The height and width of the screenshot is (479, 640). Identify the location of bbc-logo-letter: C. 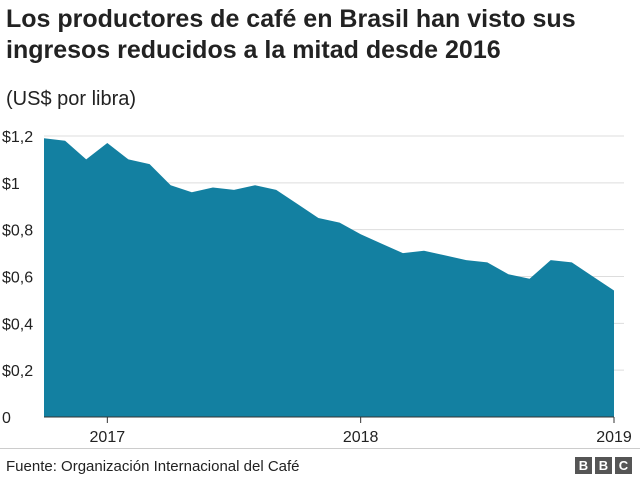
(623, 465).